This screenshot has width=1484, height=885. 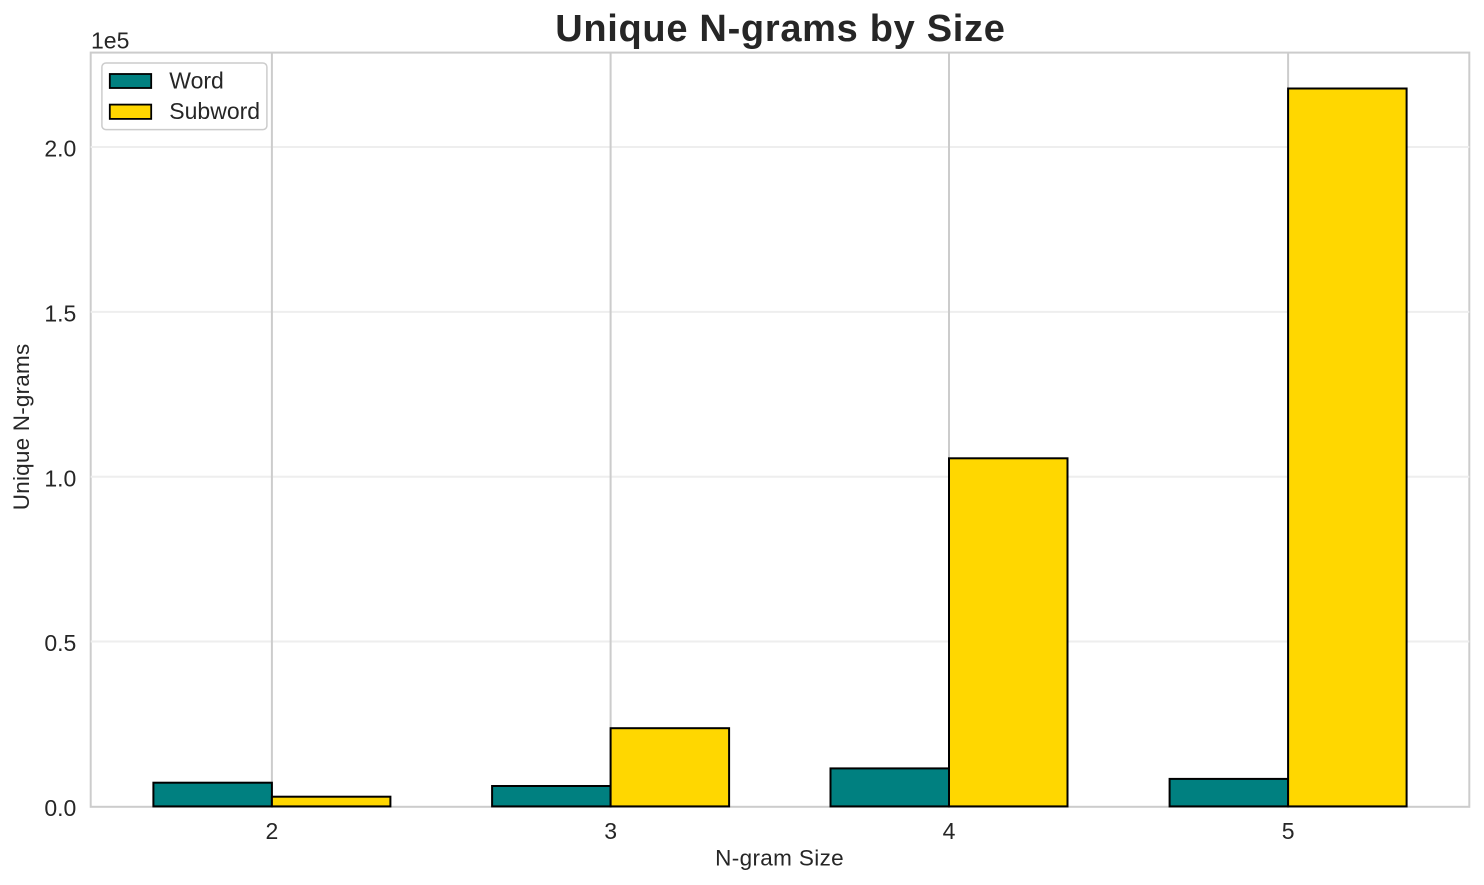 I want to click on svg-text: 4, so click(x=949, y=831).